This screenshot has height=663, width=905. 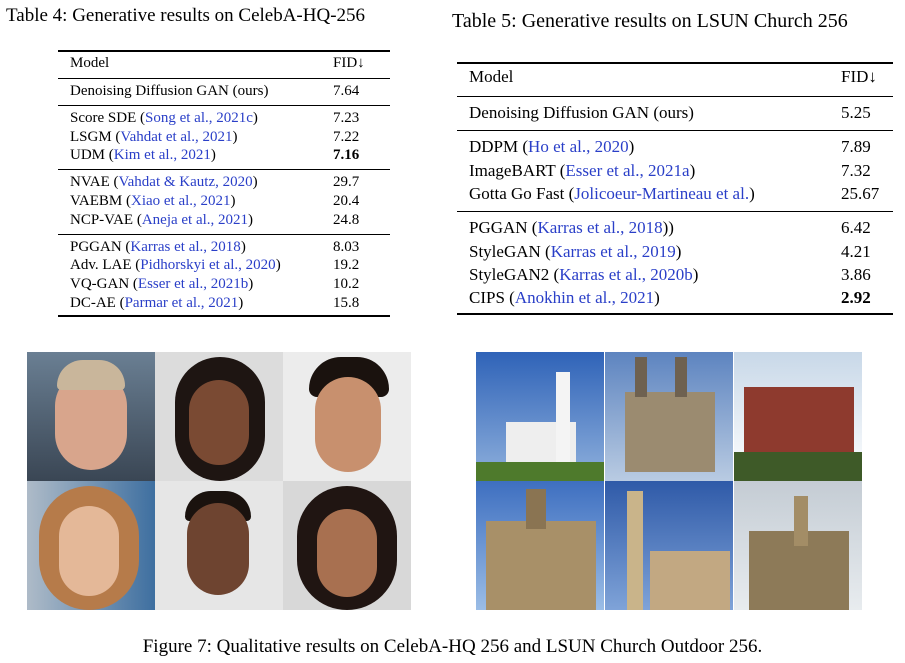 I want to click on table-row: Score SDE (Song et al., 2021c), so click(x=164, y=118).